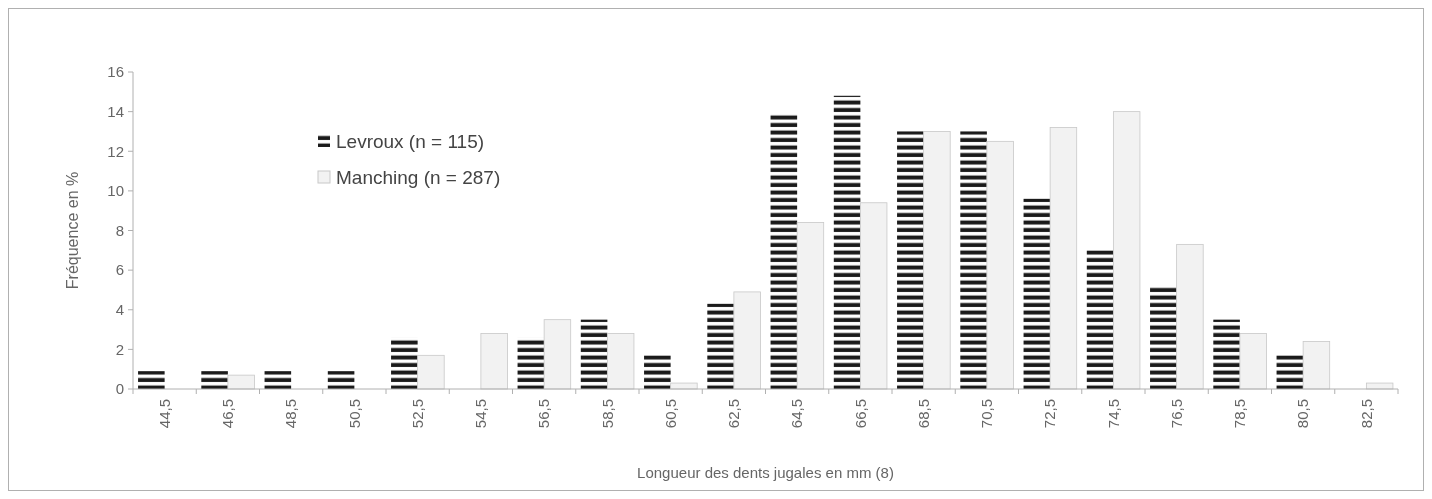  What do you see at coordinates (119, 270) in the screenshot?
I see `y-tick-label: 6` at bounding box center [119, 270].